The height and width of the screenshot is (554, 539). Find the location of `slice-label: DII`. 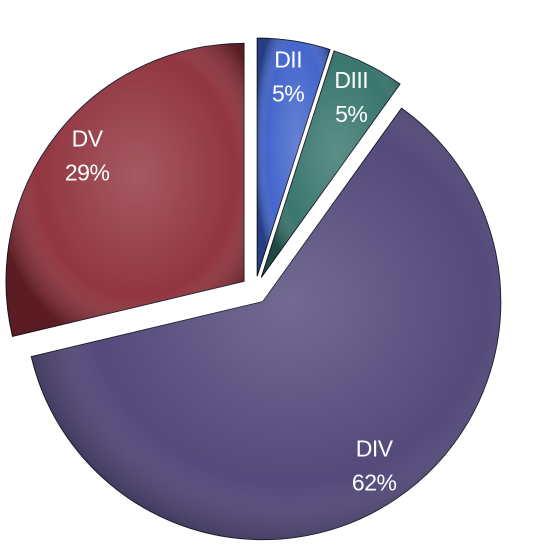

slice-label: DII is located at coordinates (288, 60).